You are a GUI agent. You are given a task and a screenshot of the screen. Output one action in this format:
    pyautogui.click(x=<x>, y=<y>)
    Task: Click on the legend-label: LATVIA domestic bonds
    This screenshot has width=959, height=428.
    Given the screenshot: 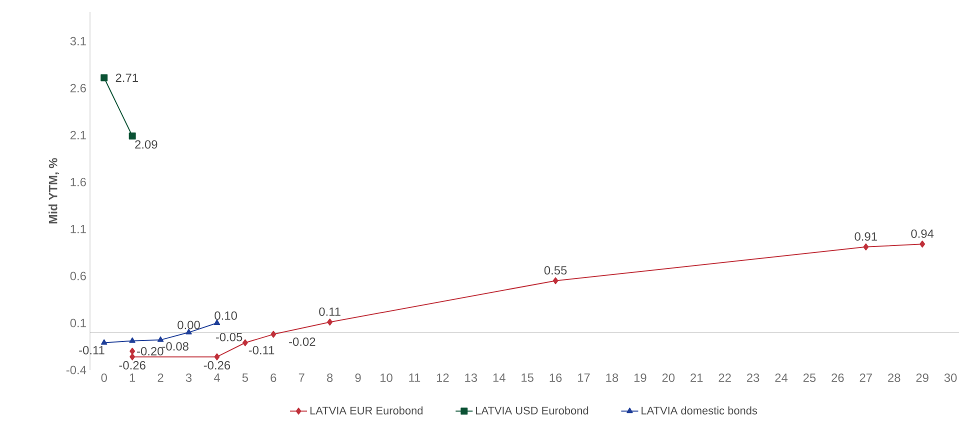 What is the action you would take?
    pyautogui.click(x=700, y=410)
    